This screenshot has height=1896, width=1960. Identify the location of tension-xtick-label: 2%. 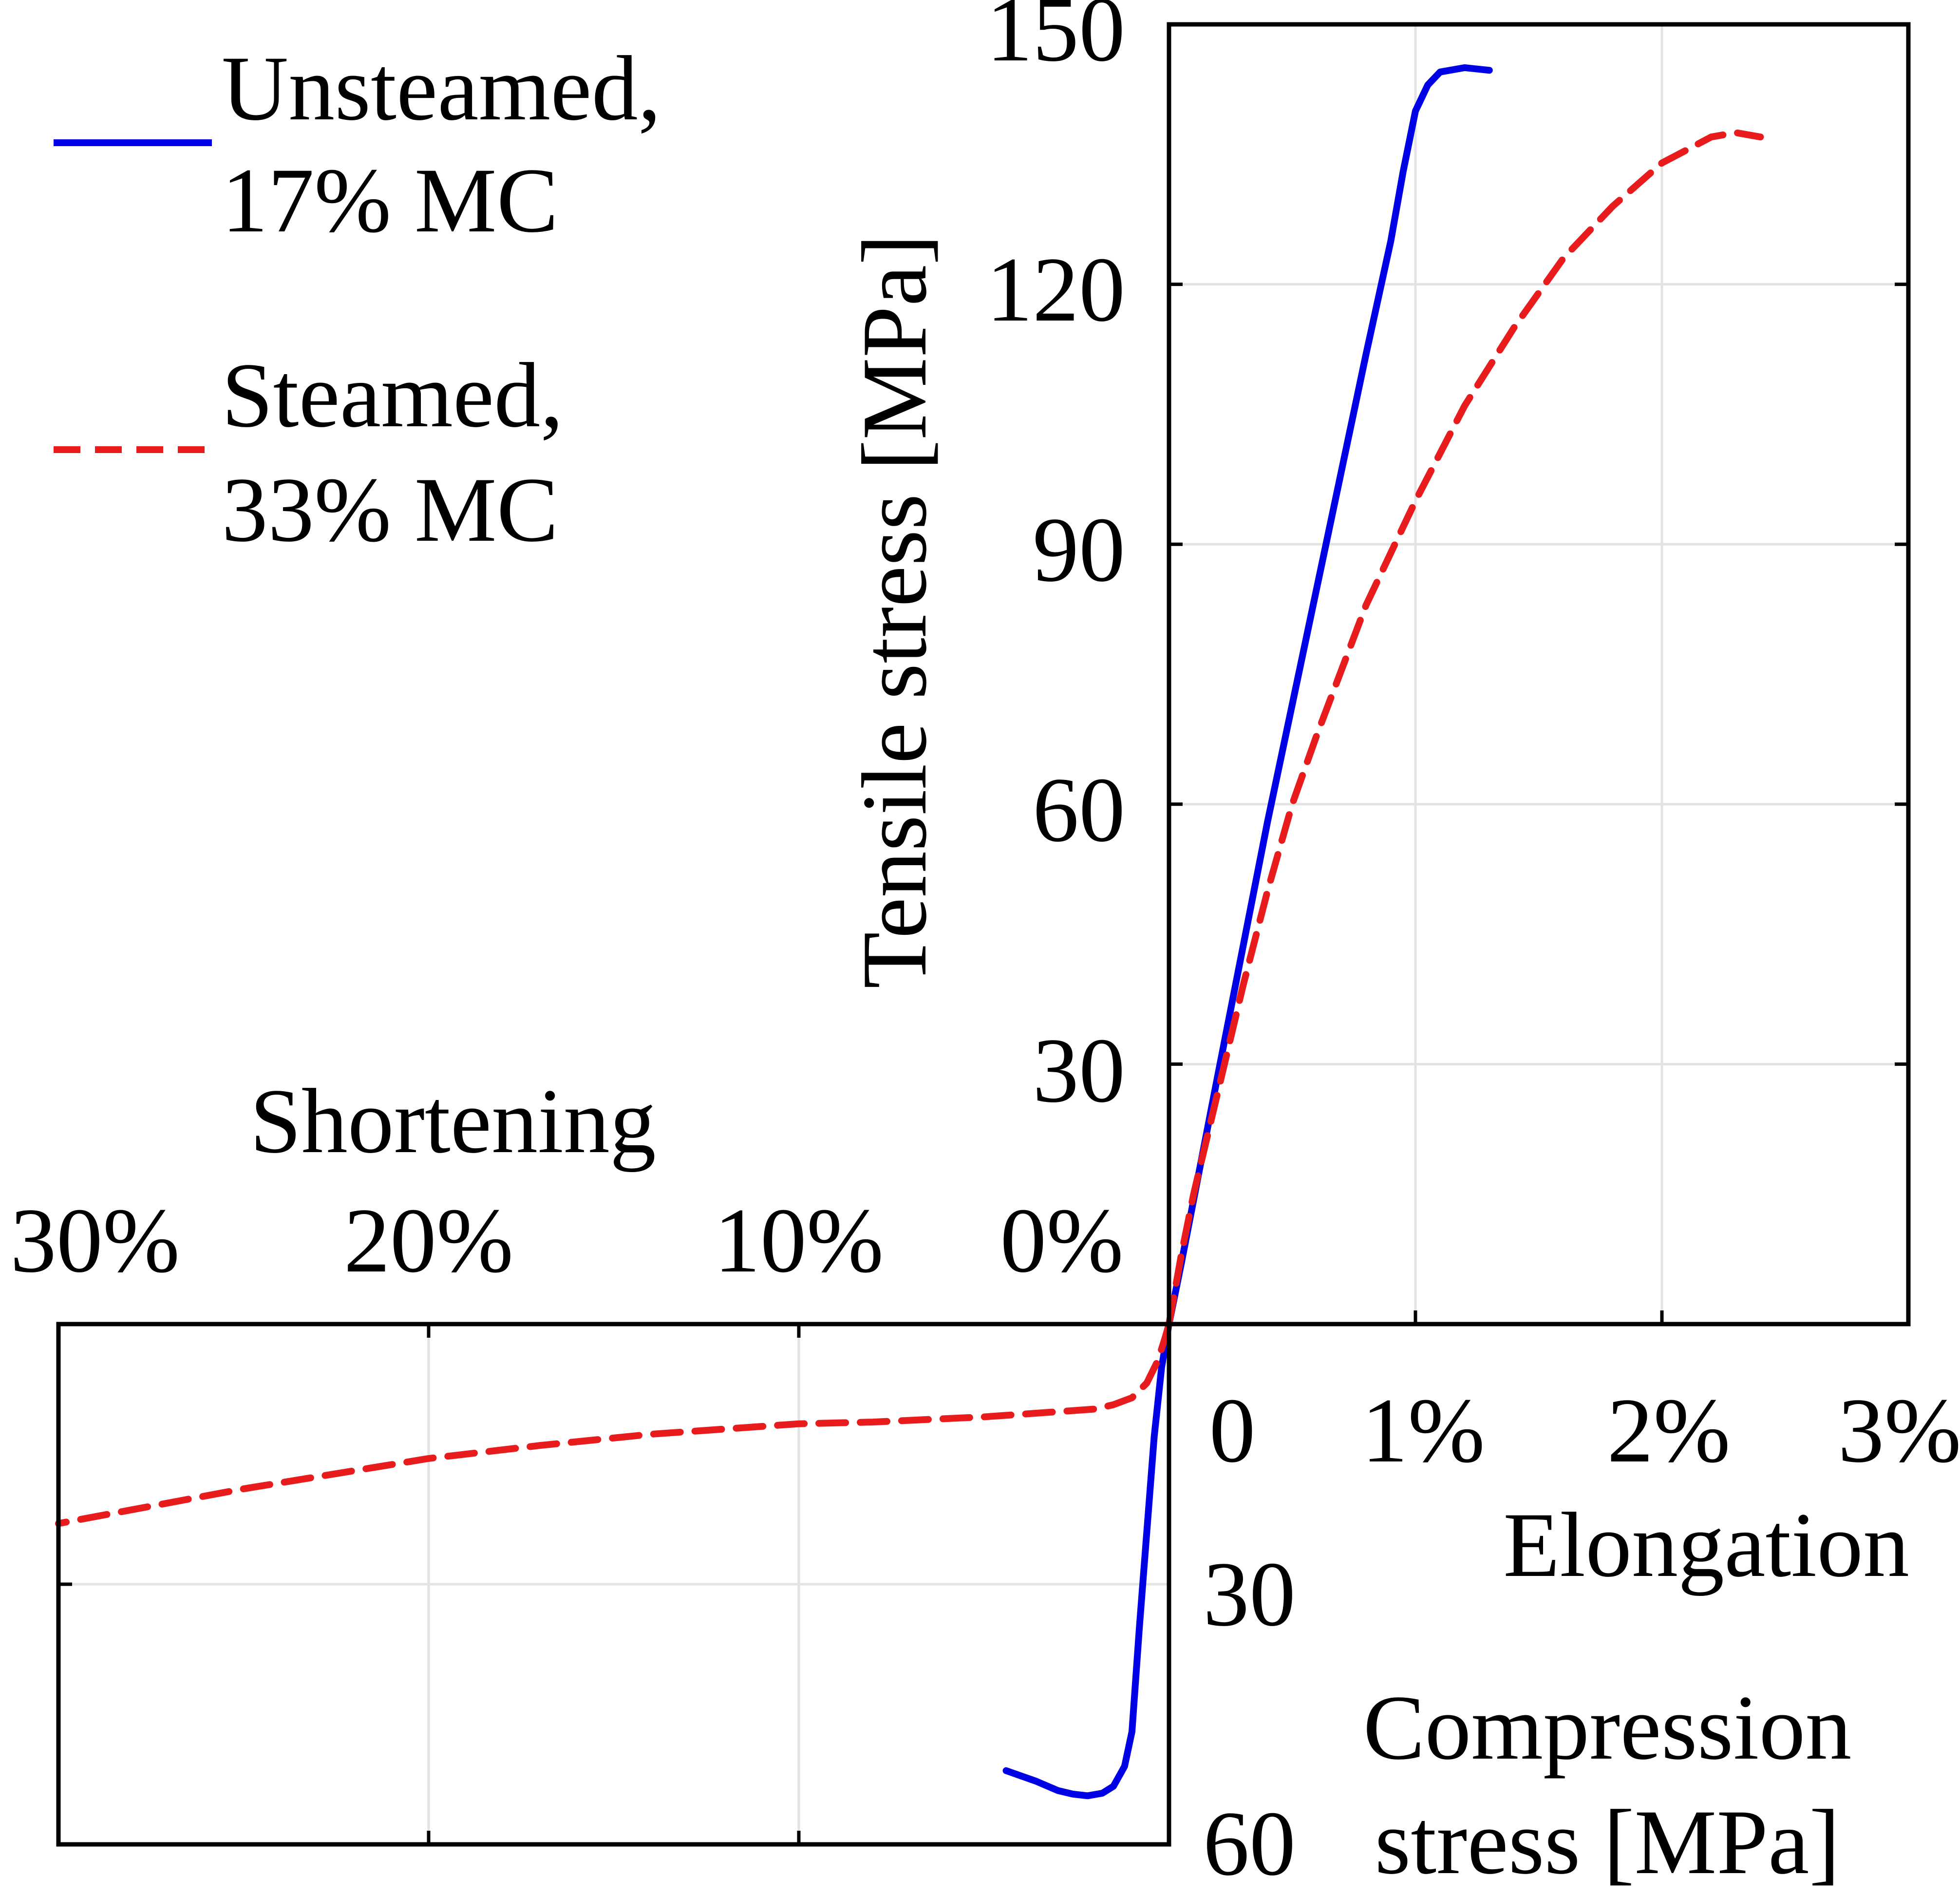
(1668, 1431).